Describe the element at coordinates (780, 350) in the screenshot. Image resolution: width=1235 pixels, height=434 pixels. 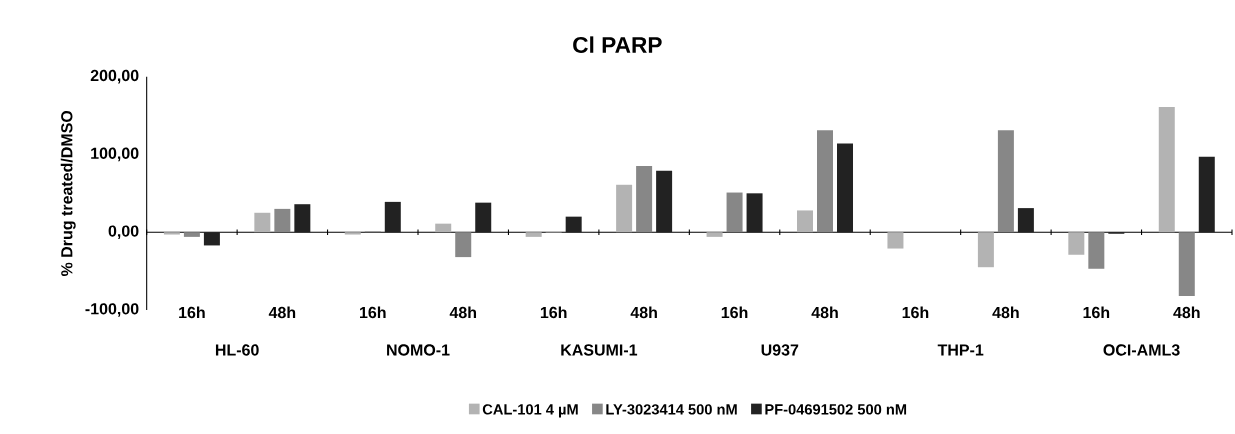
I see `text: U937` at that location.